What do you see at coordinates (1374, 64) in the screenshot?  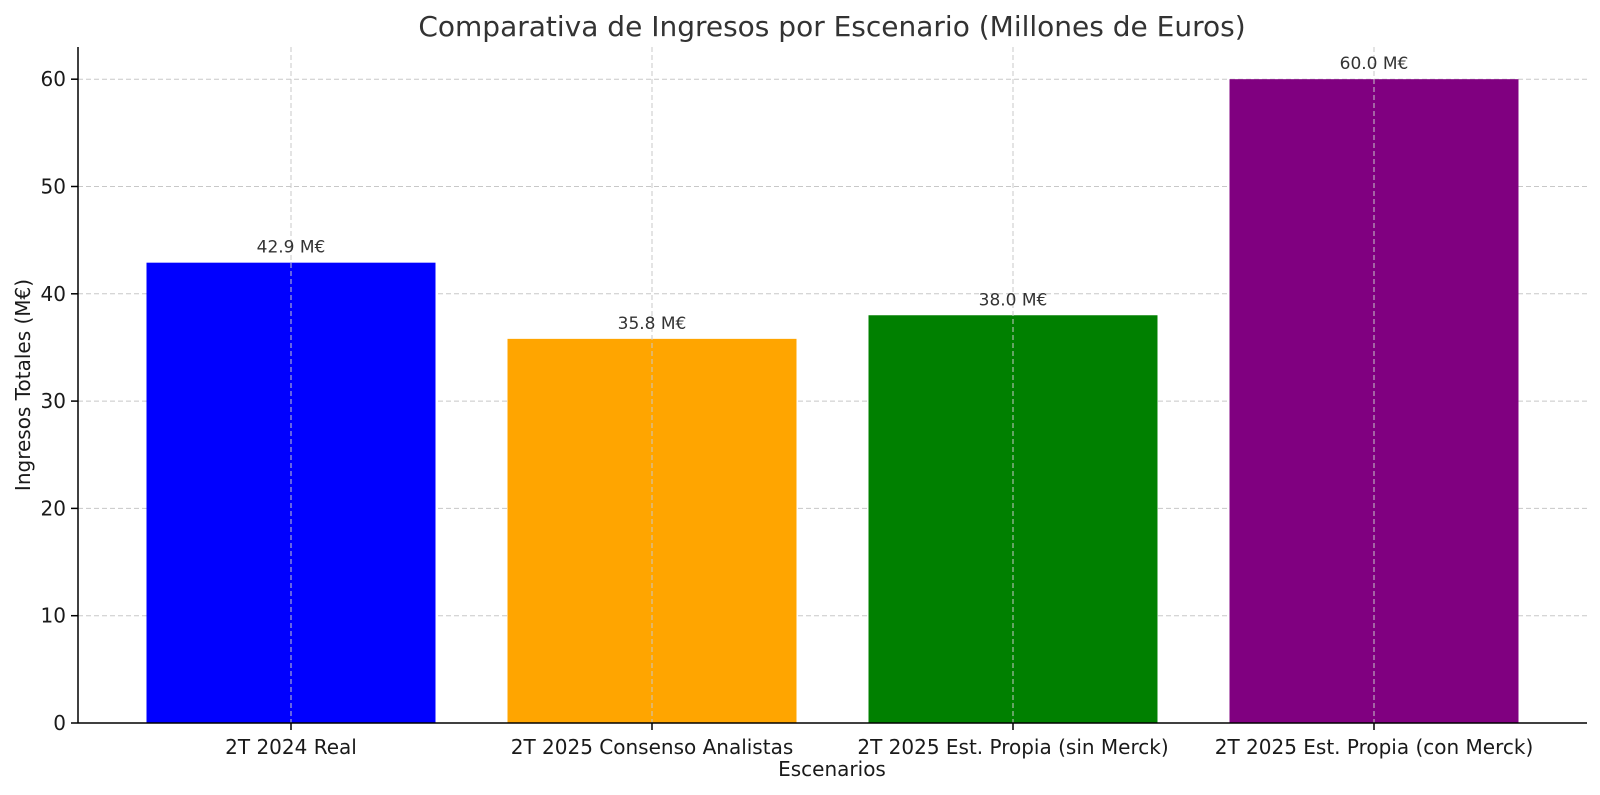 I see `bar-value-label: 60.0 M€` at bounding box center [1374, 64].